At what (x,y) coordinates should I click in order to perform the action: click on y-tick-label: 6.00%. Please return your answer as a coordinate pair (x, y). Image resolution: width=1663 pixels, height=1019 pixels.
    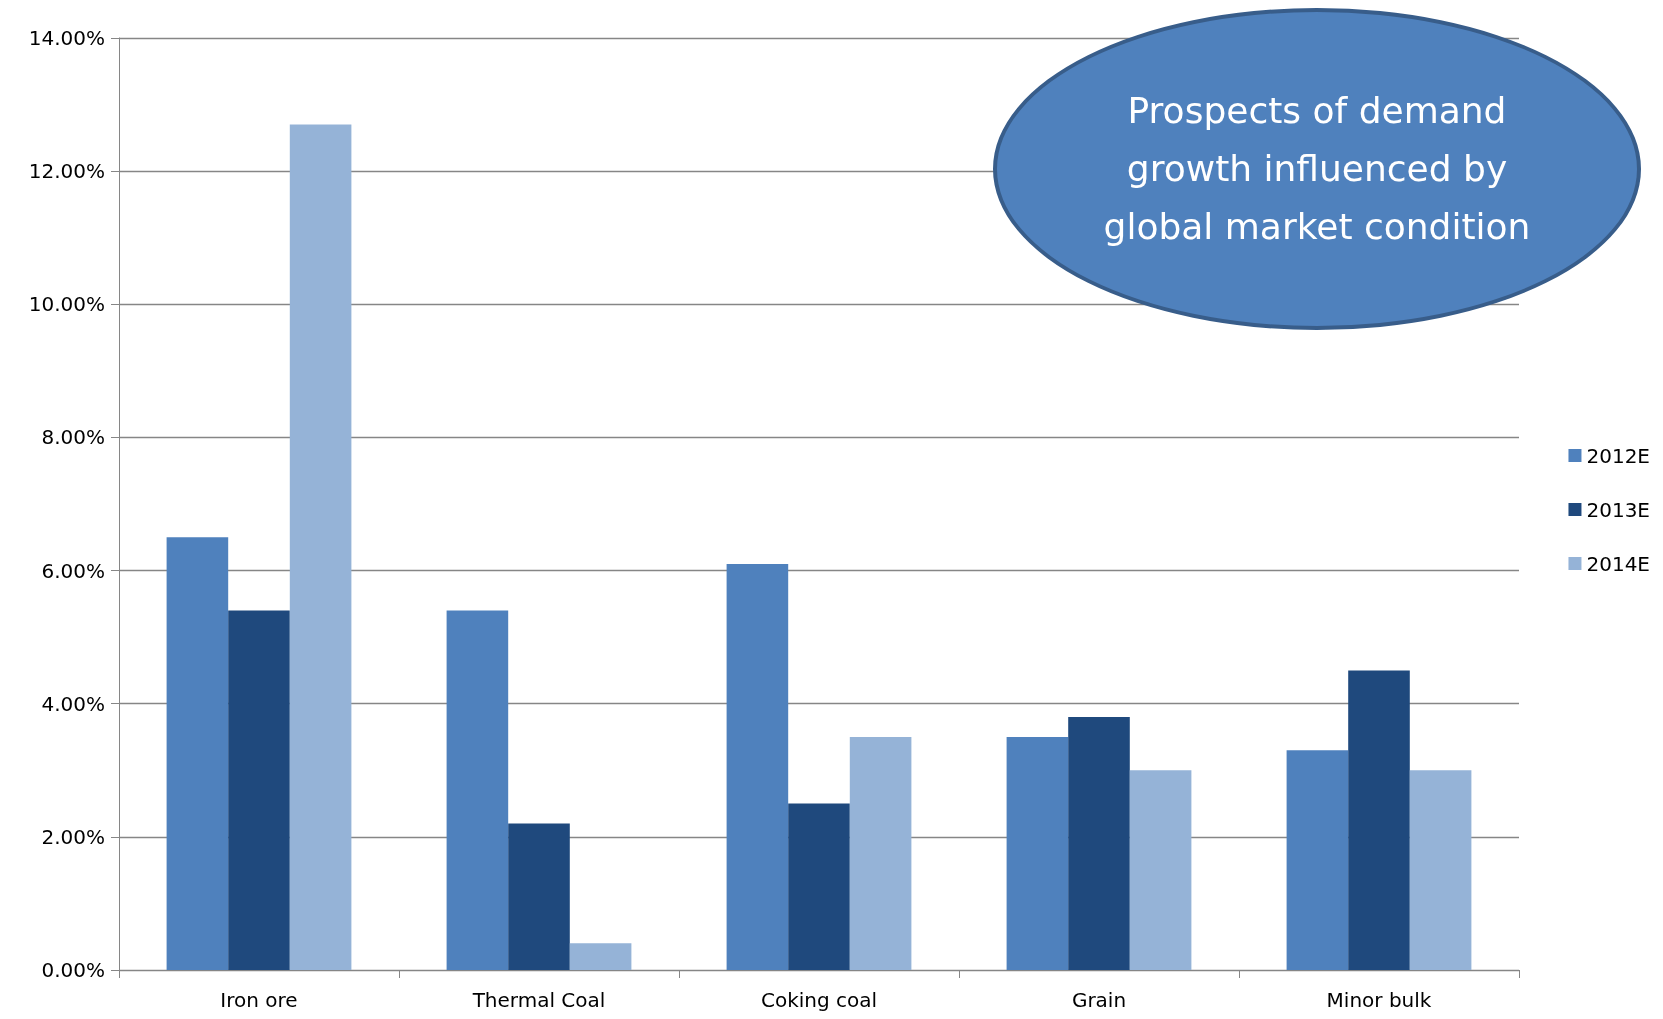
    Looking at the image, I should click on (73, 570).